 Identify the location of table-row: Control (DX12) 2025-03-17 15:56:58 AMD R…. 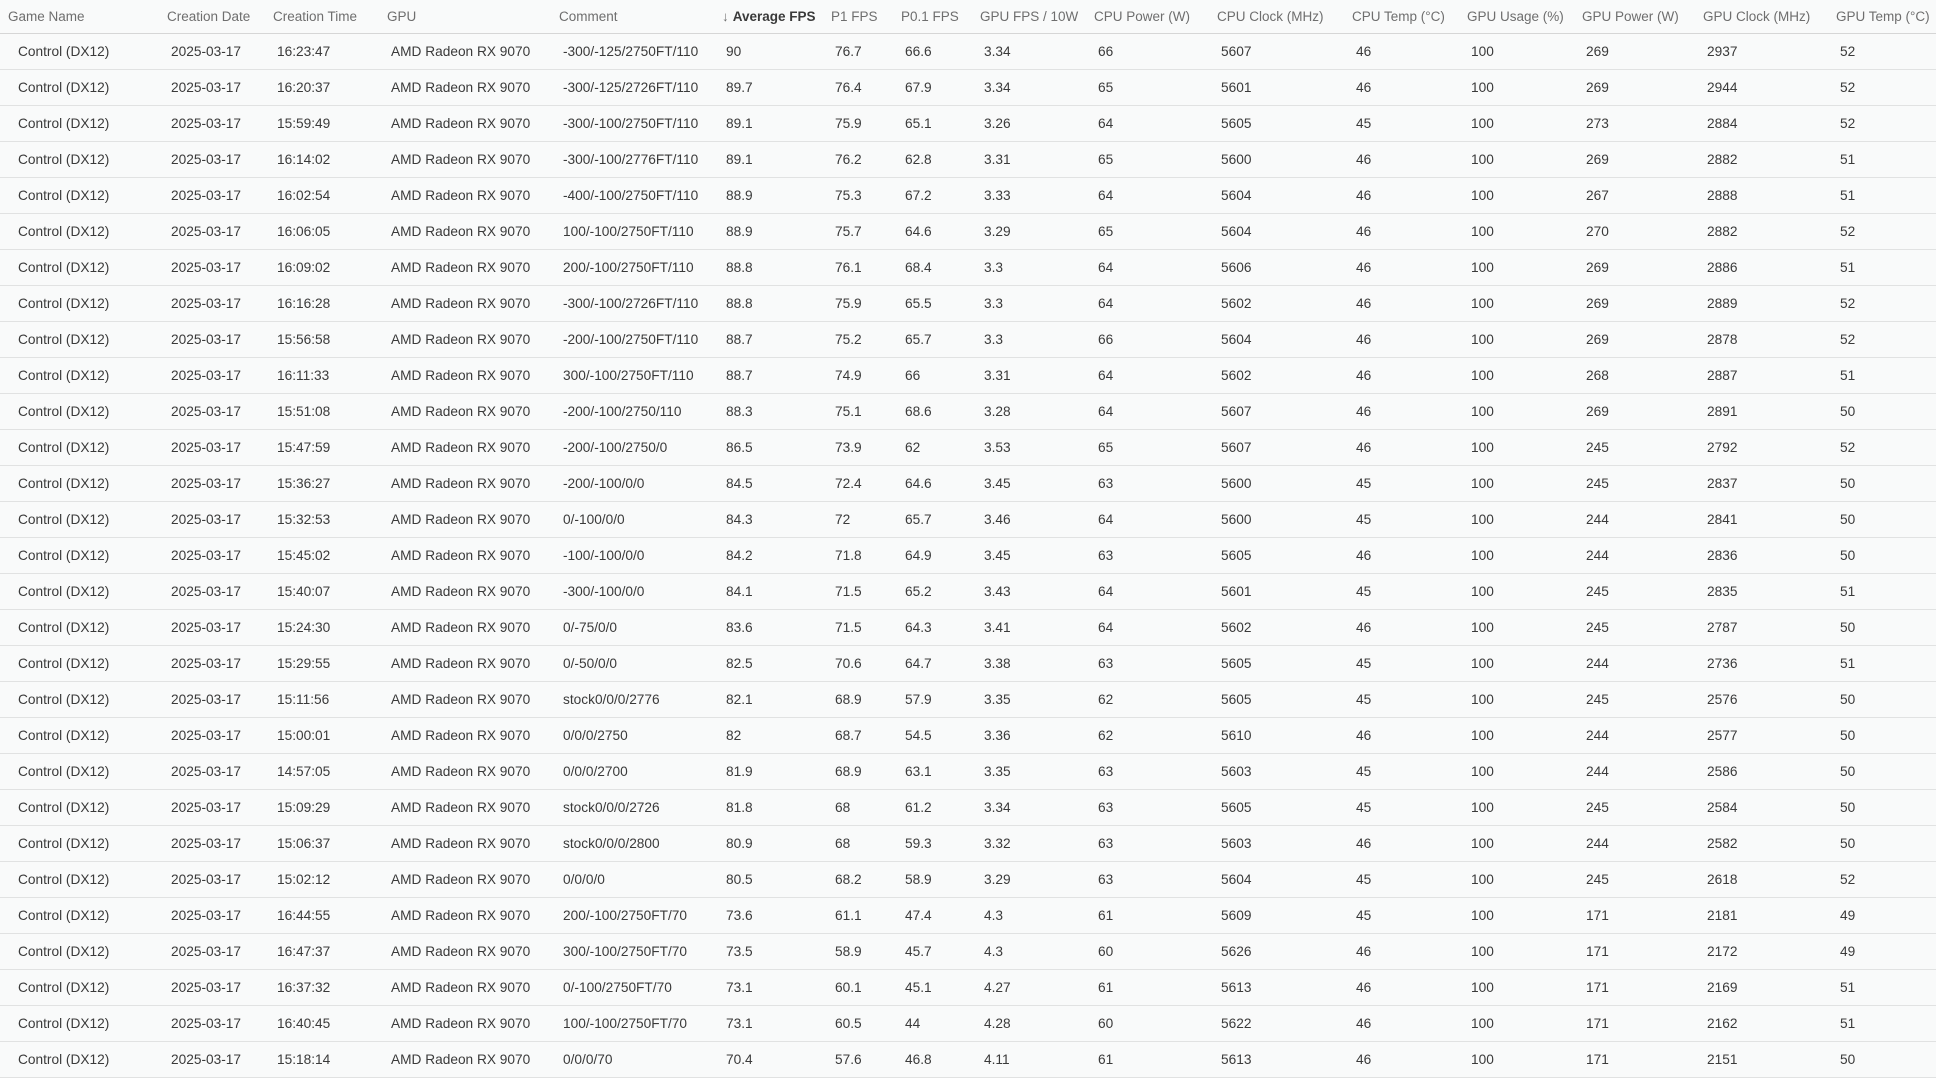
(968, 339).